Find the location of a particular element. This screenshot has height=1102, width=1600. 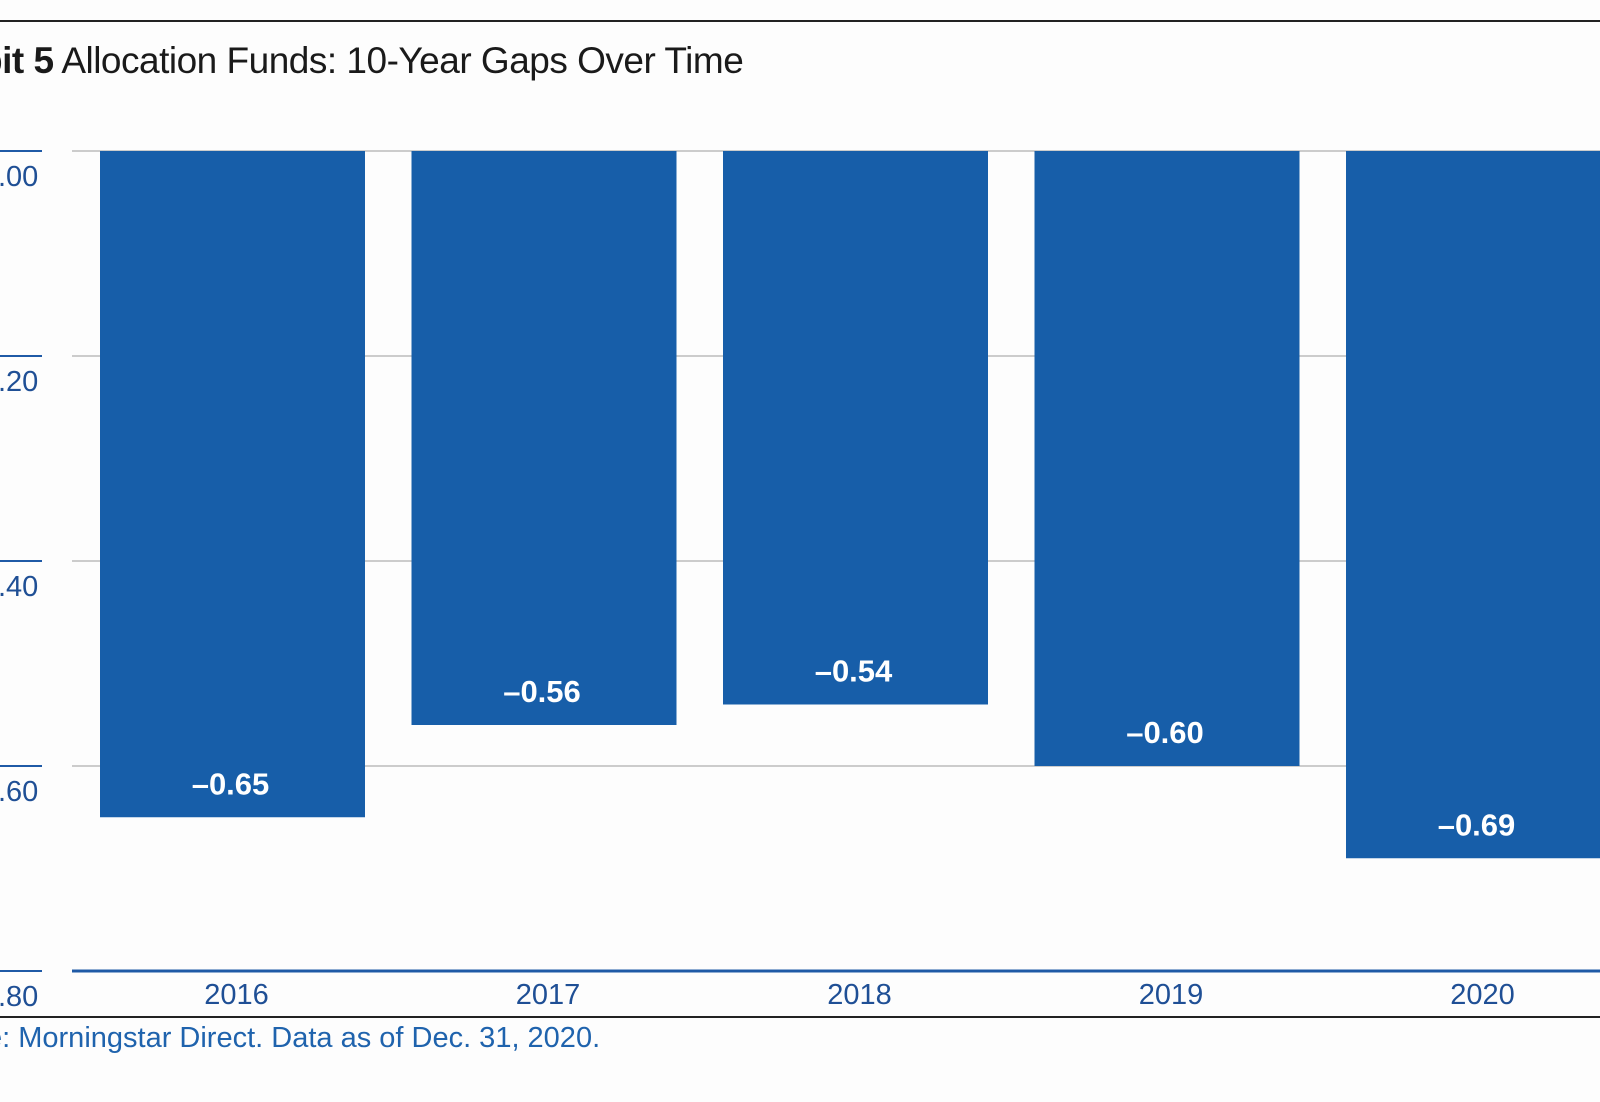

y-tick-label: .20 is located at coordinates (19, 382).